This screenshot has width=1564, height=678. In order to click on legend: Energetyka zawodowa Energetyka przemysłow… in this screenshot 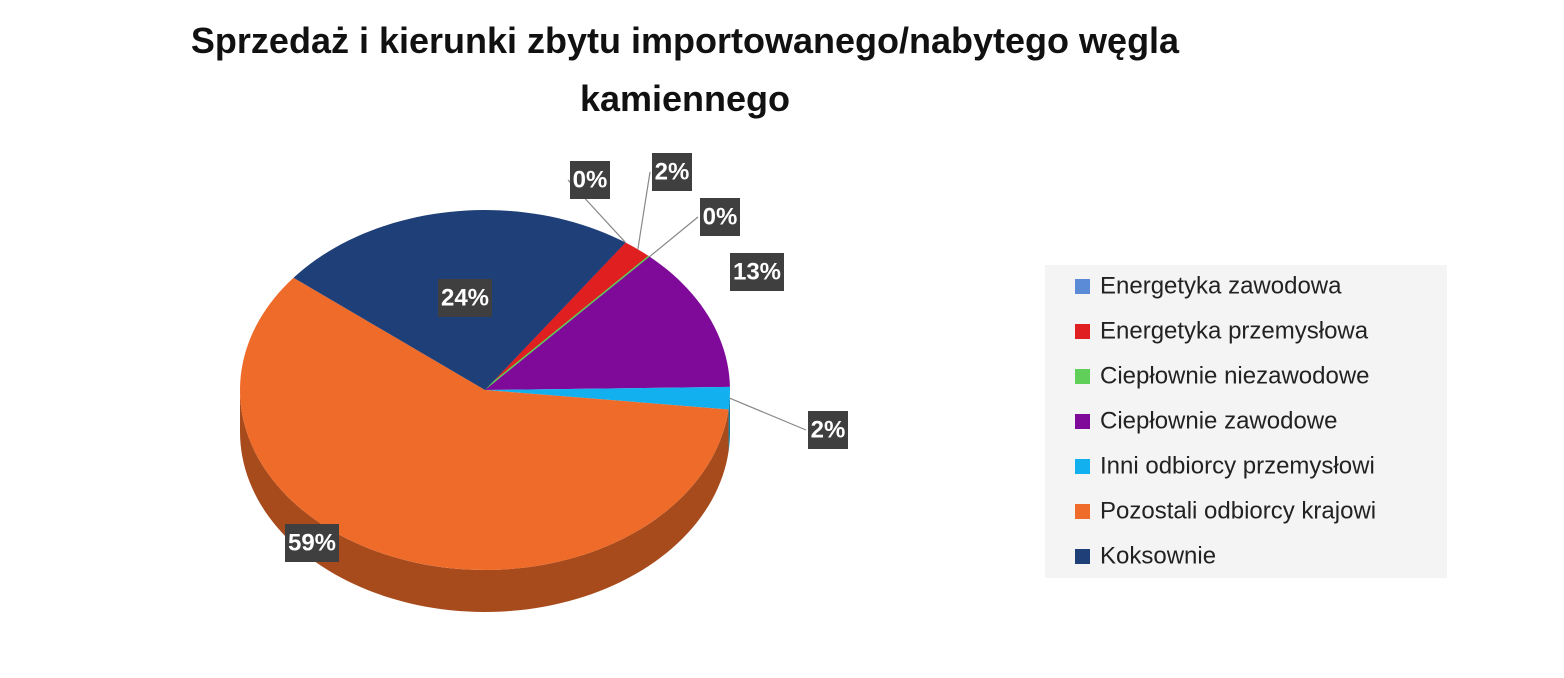, I will do `click(1246, 421)`.